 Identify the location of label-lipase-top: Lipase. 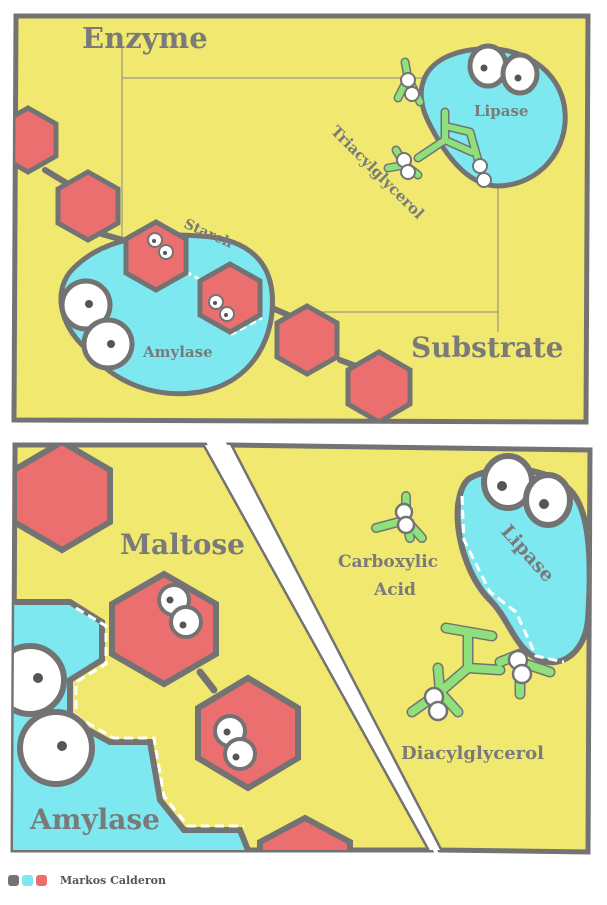
(501, 111).